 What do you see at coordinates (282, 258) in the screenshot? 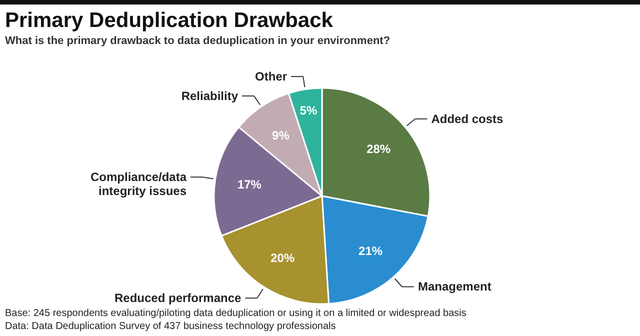
I see `data-label: 20%` at bounding box center [282, 258].